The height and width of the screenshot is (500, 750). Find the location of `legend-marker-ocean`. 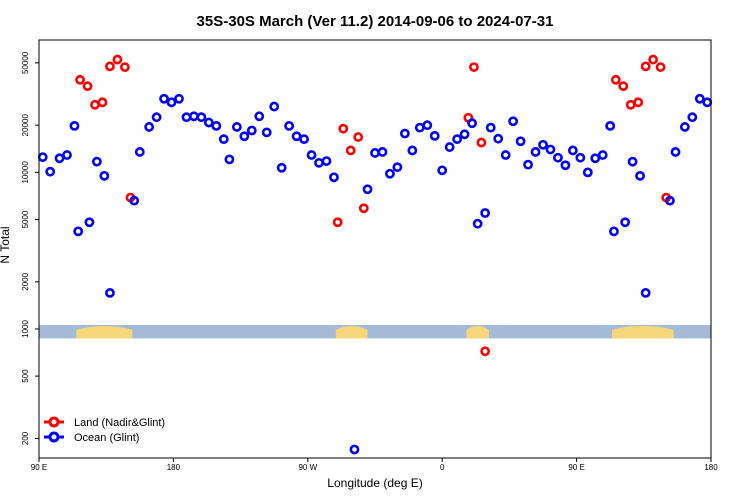

legend-marker-ocean is located at coordinates (54, 437).